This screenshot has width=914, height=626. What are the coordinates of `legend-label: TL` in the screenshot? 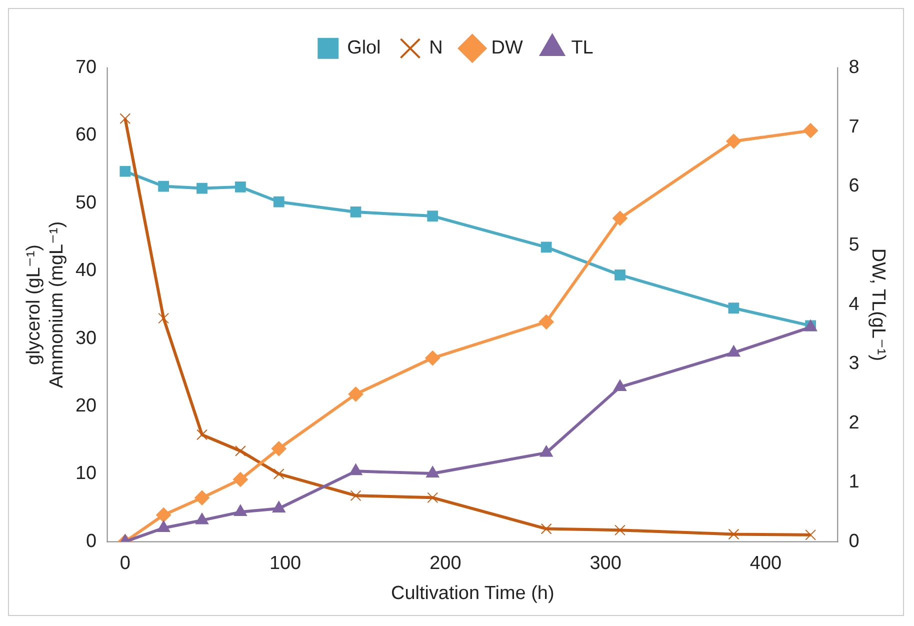 It's located at (582, 48).